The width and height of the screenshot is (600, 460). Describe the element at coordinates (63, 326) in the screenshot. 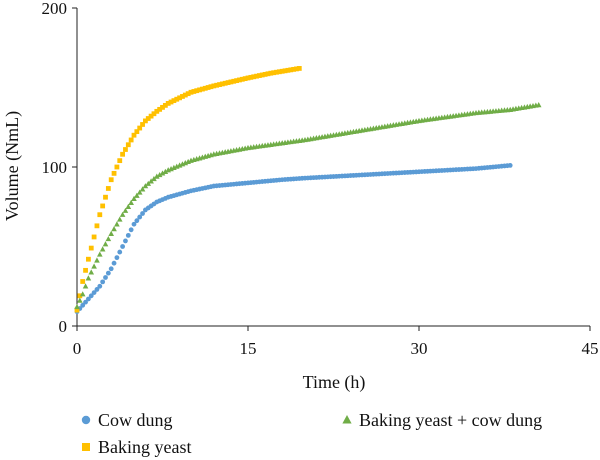

I see `y-tick-label: 0` at that location.